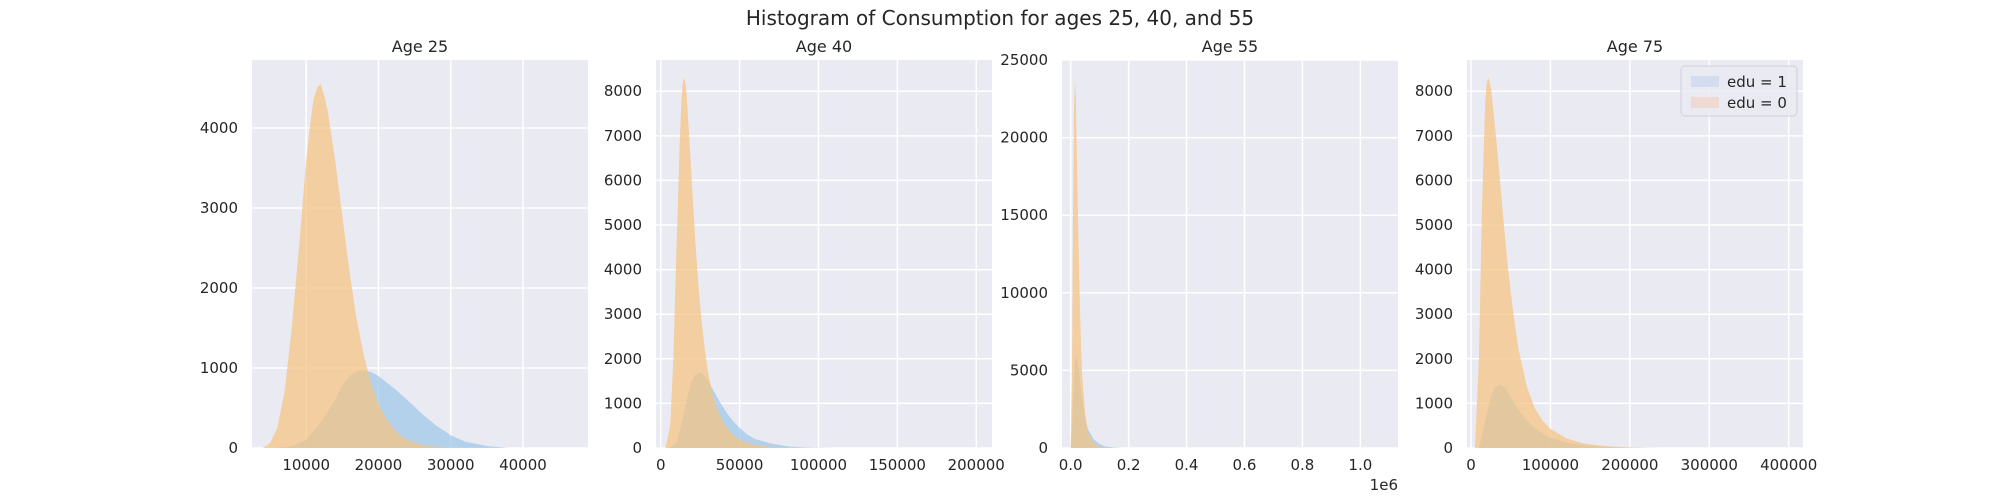 This screenshot has height=504, width=2000. What do you see at coordinates (1071, 465) in the screenshot?
I see `x-tick-label: 0.0` at bounding box center [1071, 465].